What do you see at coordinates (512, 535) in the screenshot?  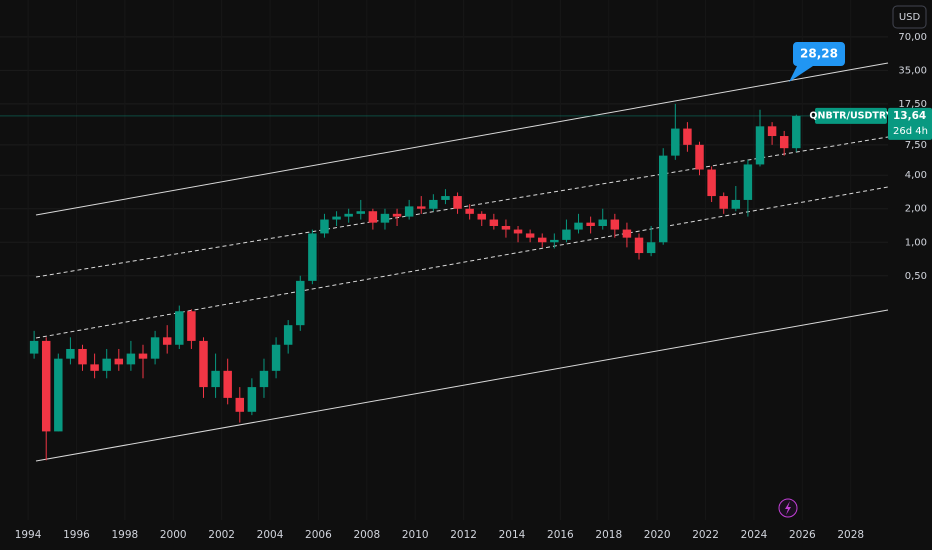 I see `x-tick-label: 2014` at bounding box center [512, 535].